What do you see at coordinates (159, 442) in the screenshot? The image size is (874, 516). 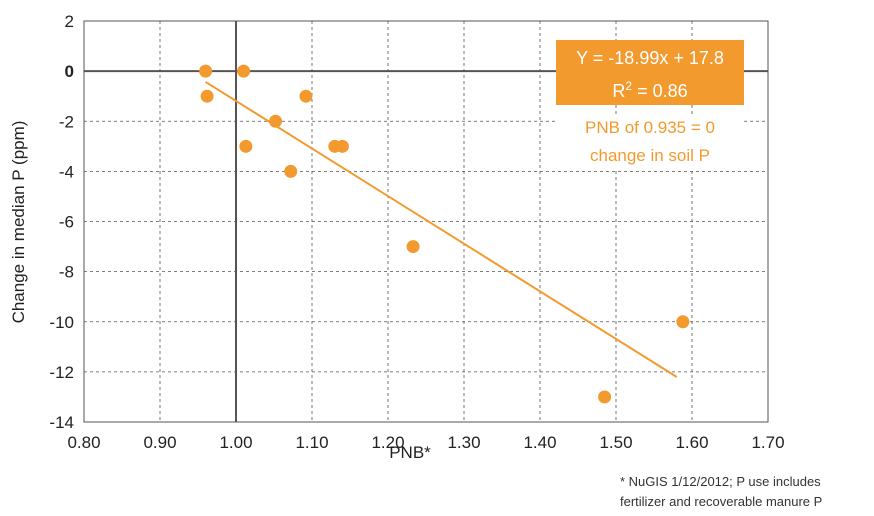 I see `x-tick-label: 0.90` at bounding box center [159, 442].